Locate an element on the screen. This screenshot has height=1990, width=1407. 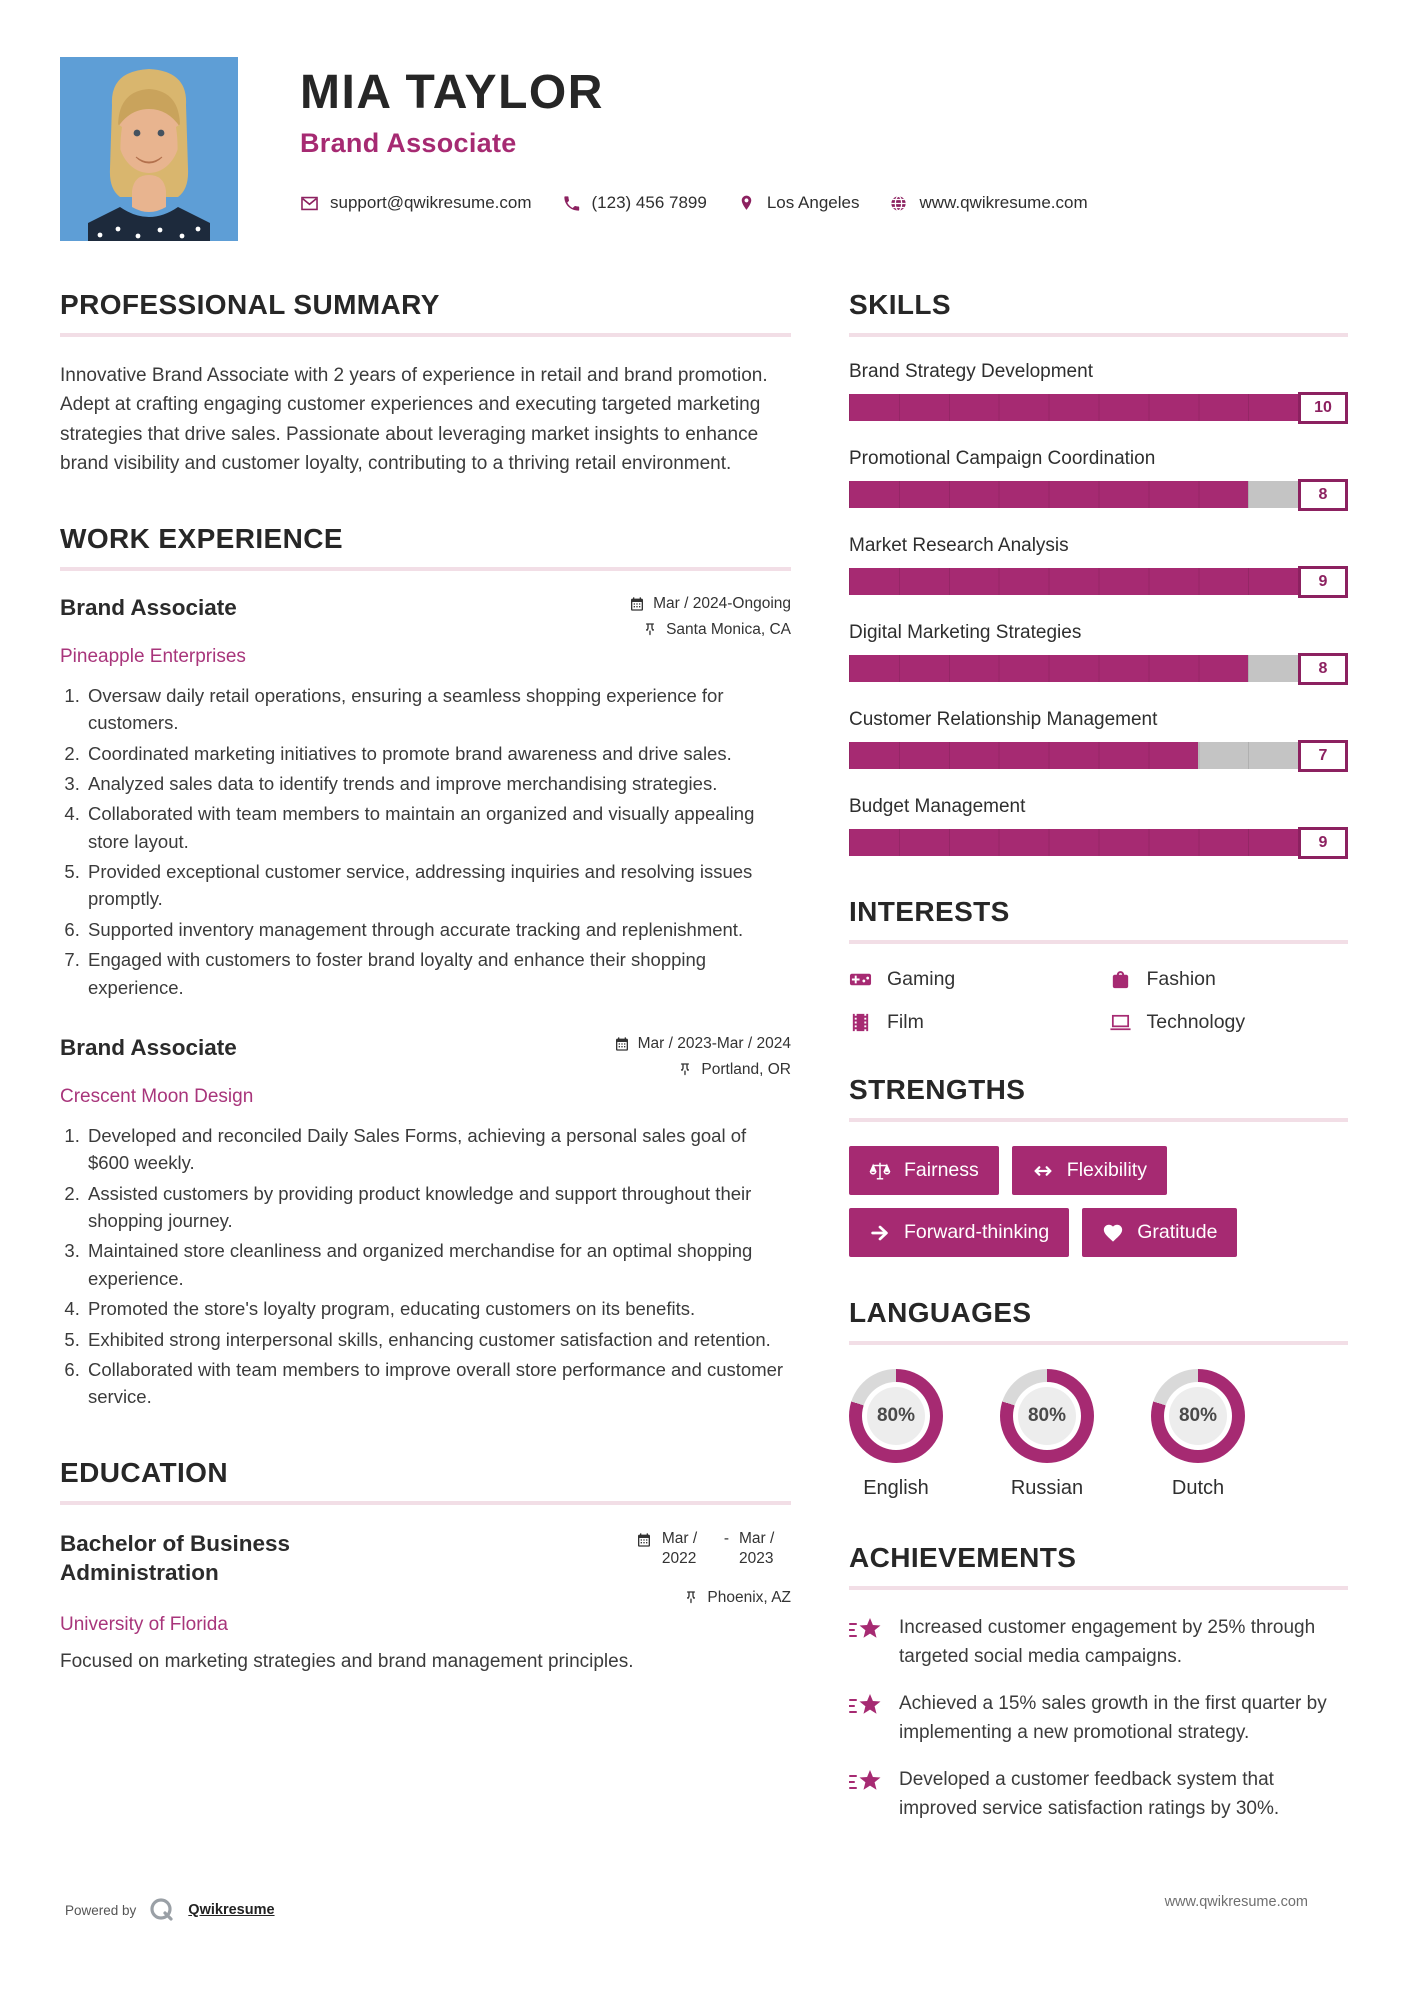
job-entry: Brand Associate Mar / 2024-Ongoing is located at coordinates (425, 798).